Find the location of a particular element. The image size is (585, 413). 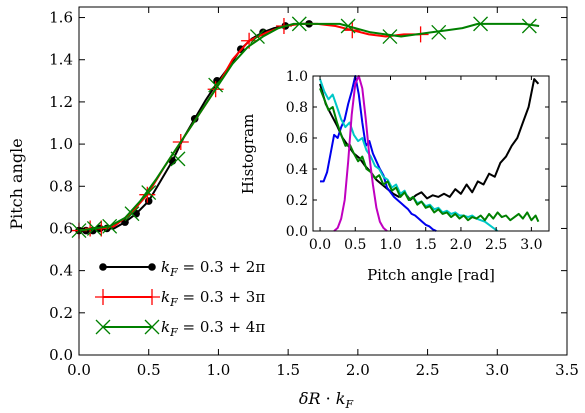

x-tick-label: 3.5 is located at coordinates (567, 370).